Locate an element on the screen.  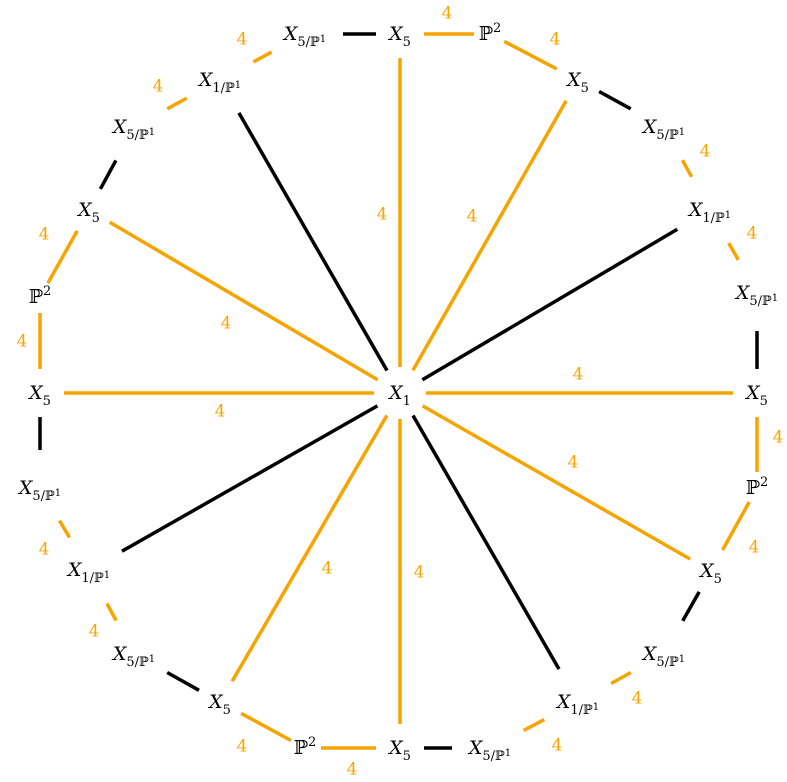
node-p_top: X5 is located at coordinates (399, 36).